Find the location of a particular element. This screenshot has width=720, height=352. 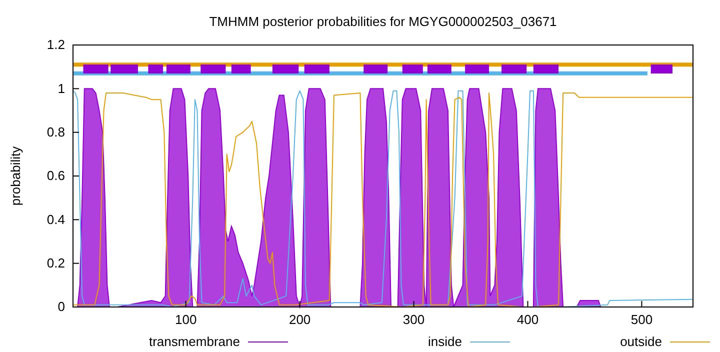

x-tick-label: 400 is located at coordinates (527, 320).